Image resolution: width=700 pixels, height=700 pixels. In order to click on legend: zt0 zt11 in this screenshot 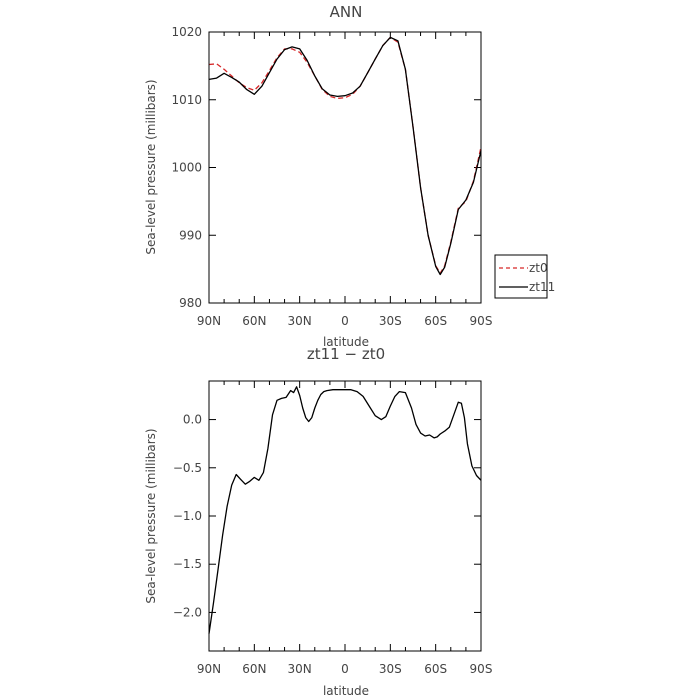, I will do `click(524, 276)`.